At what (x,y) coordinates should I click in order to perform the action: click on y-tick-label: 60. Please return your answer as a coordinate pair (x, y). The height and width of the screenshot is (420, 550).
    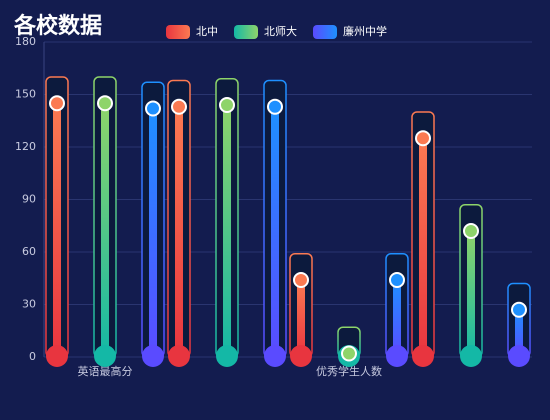
    Looking at the image, I should click on (29, 251).